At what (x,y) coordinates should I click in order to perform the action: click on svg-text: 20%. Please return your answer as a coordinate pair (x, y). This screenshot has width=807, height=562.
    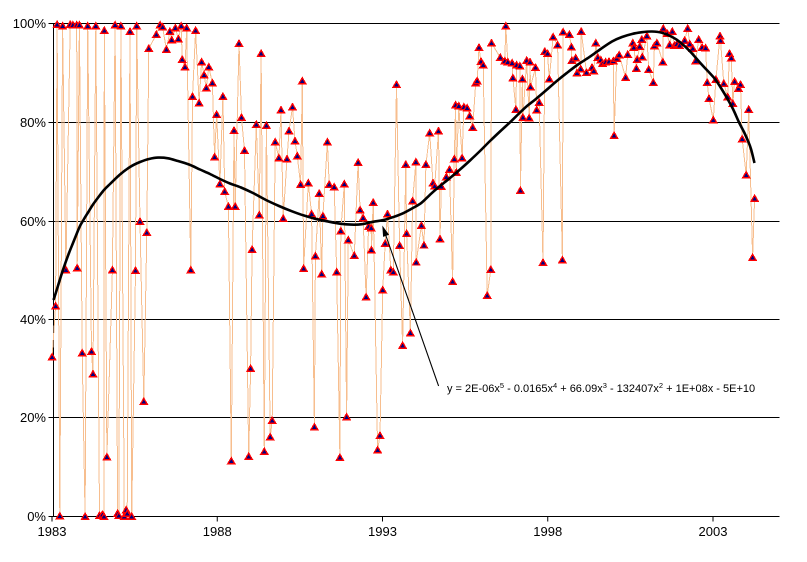
    Looking at the image, I should click on (33, 417).